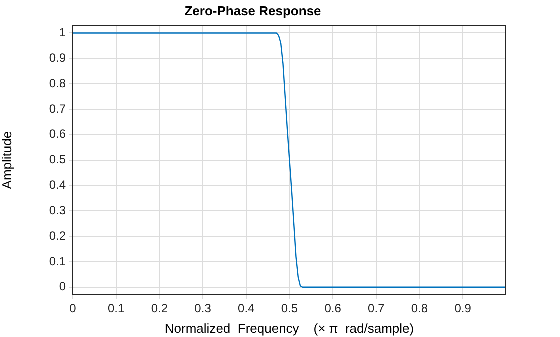 The image size is (560, 337). What do you see at coordinates (57, 134) in the screenshot?
I see `y-tick-label: 0.6` at bounding box center [57, 134].